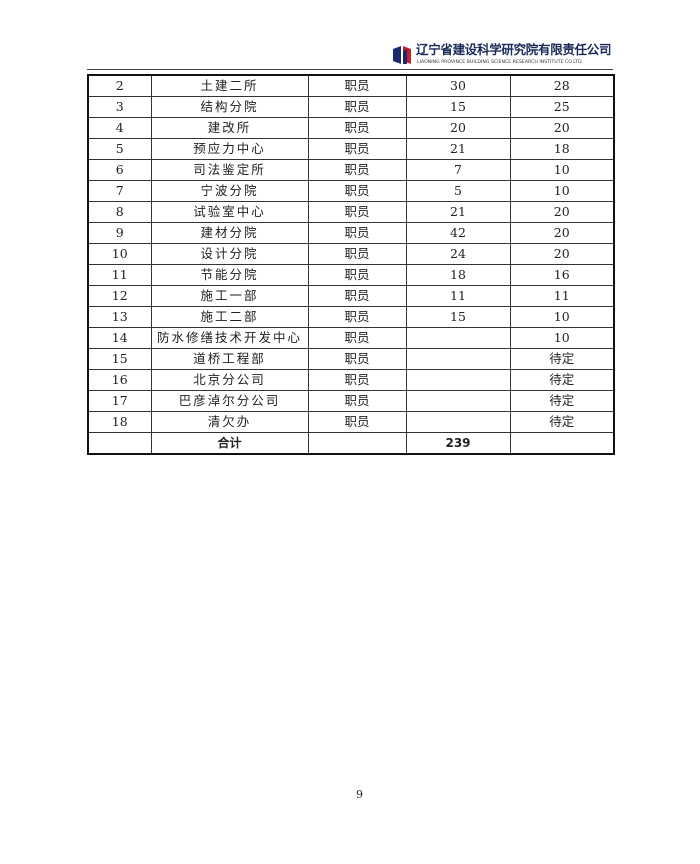 This screenshot has width=700, height=864. What do you see at coordinates (514, 49) in the screenshot?
I see `company-name-cn: 辽宁省建设科学研究院有限责任公司` at bounding box center [514, 49].